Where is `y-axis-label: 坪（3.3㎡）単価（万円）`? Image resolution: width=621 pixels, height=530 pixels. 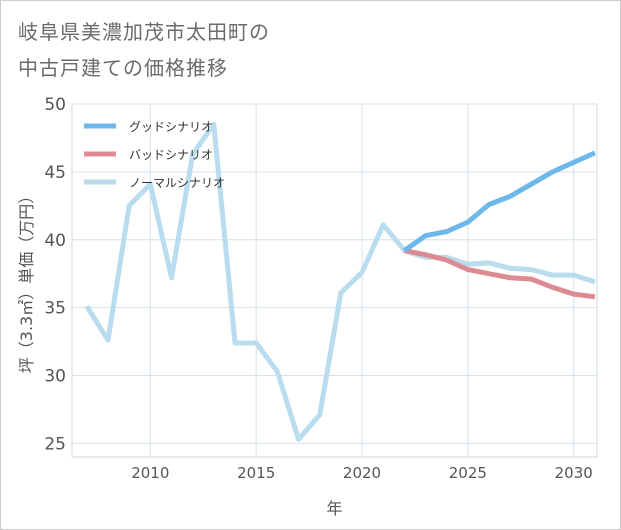 y-axis-label: 坪（3.3㎡）単価（万円） is located at coordinates (26, 280).